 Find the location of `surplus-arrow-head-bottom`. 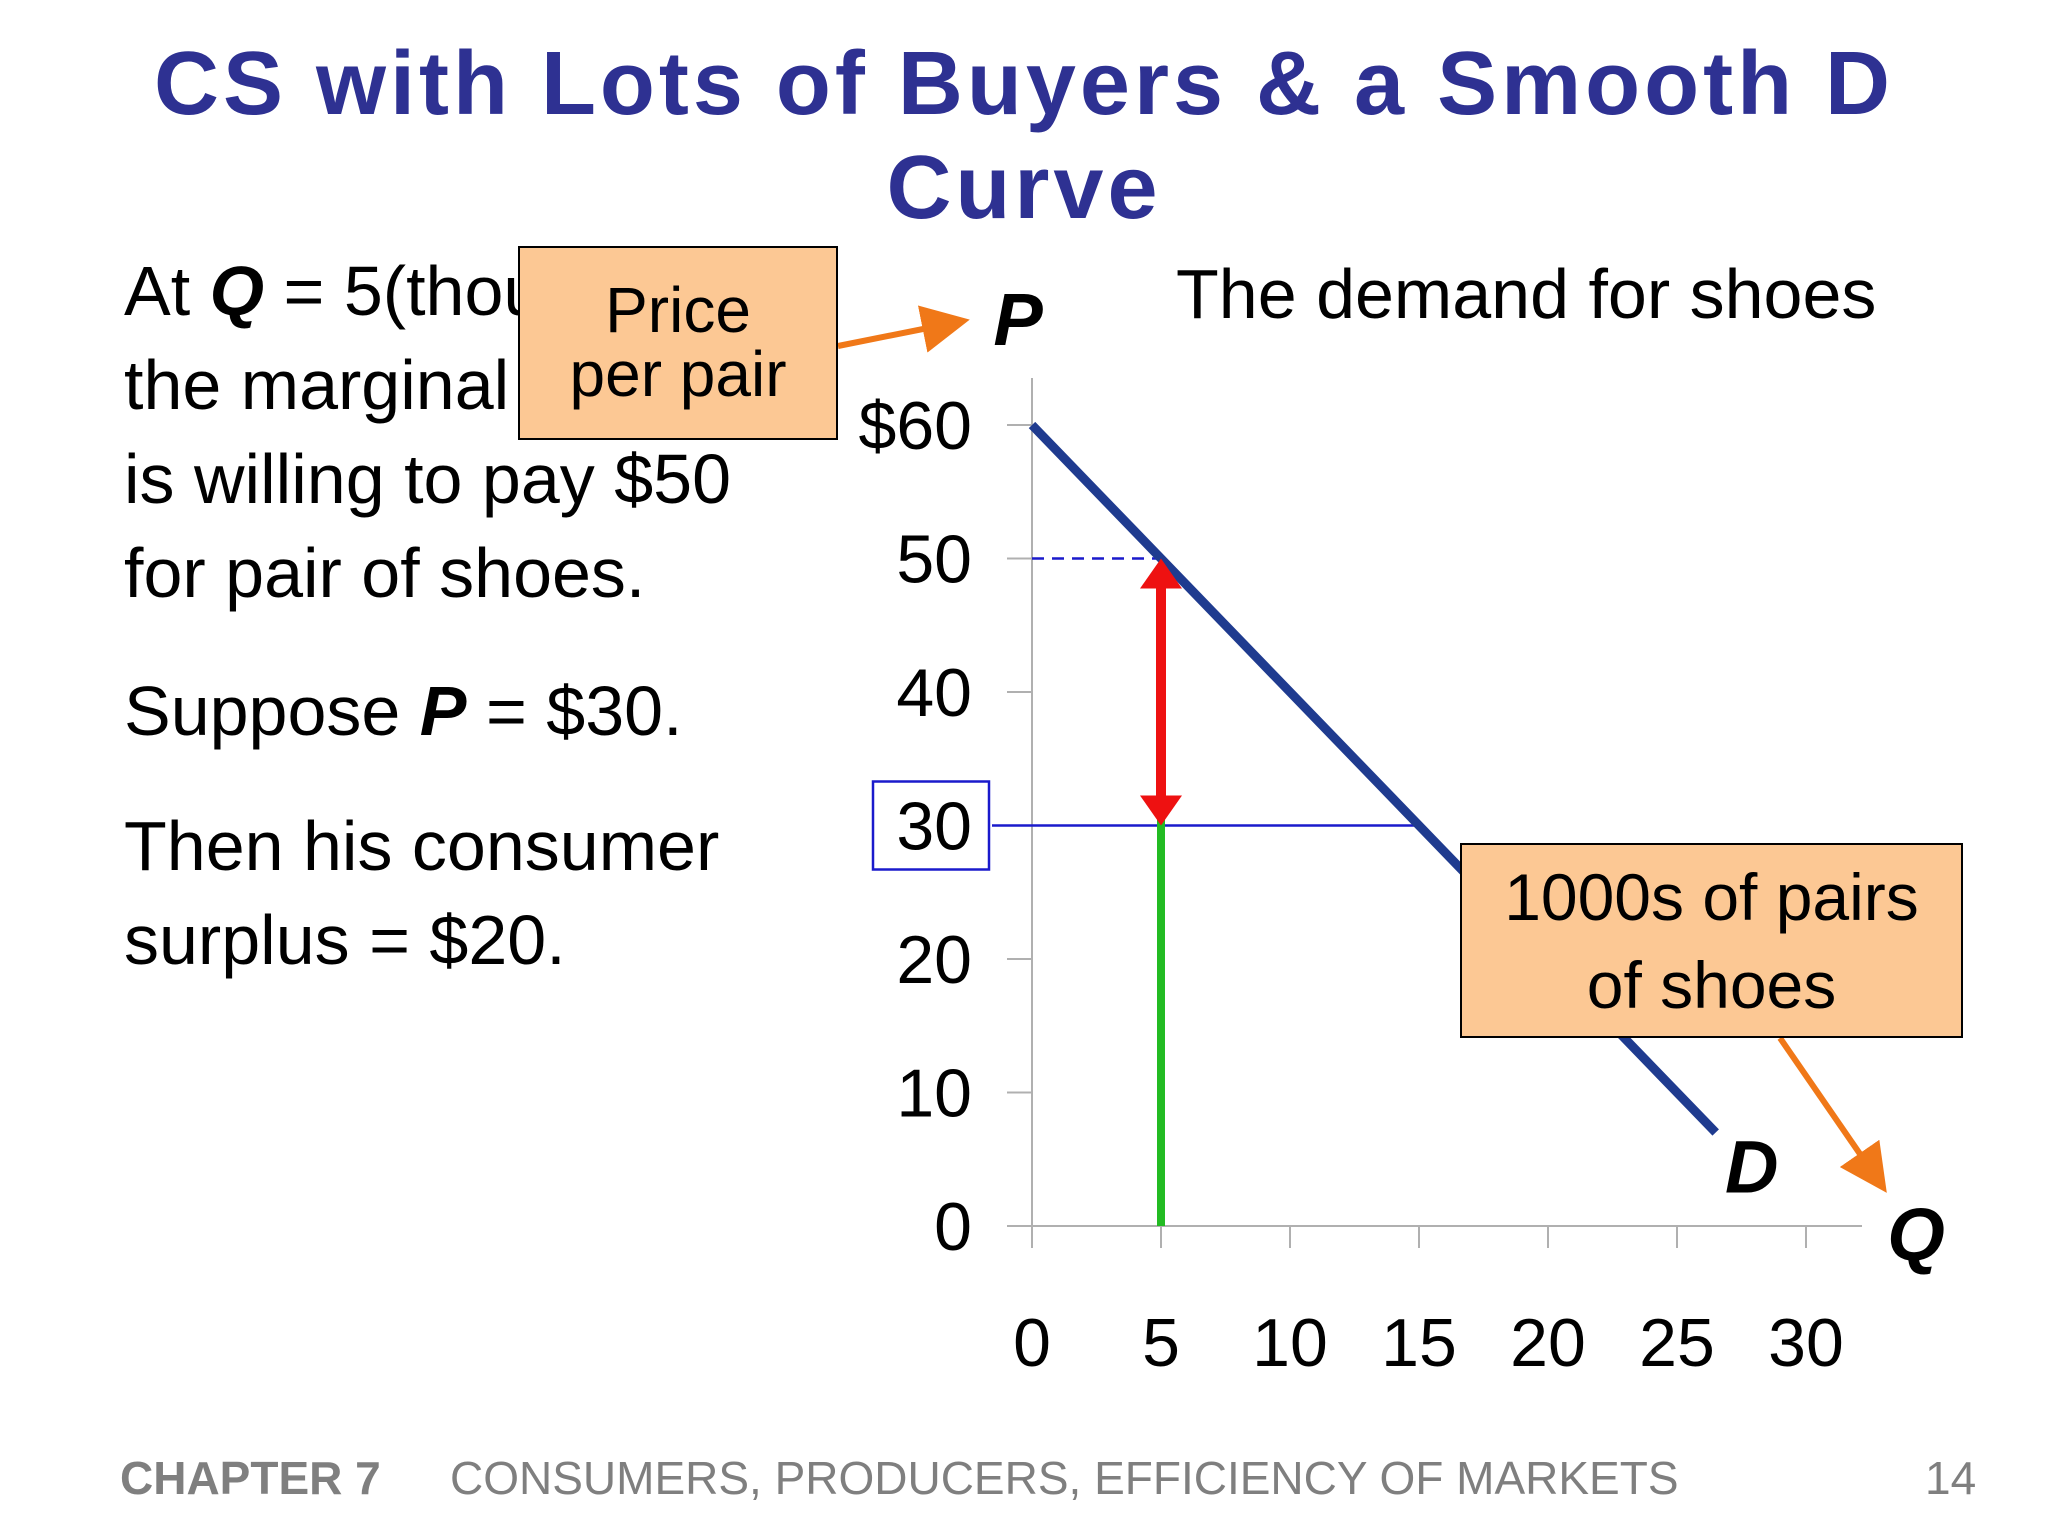

surplus-arrow-head-bottom is located at coordinates (1161, 810).